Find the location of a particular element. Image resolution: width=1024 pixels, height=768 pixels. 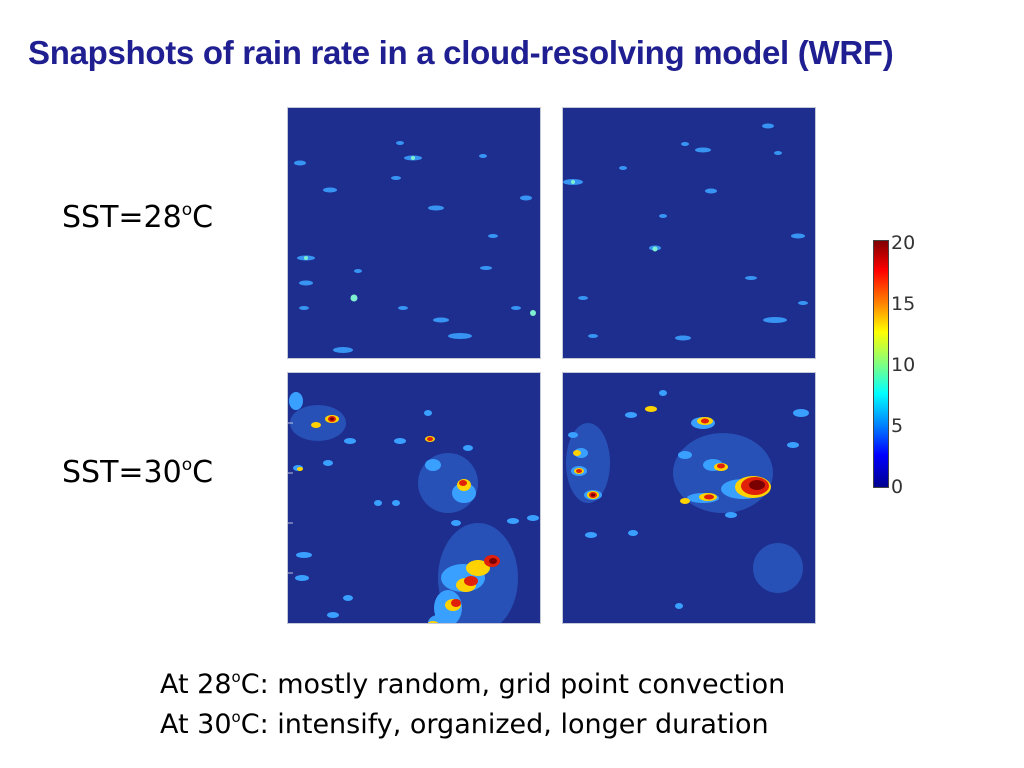

rain-rate-snapshot-30c-right is located at coordinates (689, 498).